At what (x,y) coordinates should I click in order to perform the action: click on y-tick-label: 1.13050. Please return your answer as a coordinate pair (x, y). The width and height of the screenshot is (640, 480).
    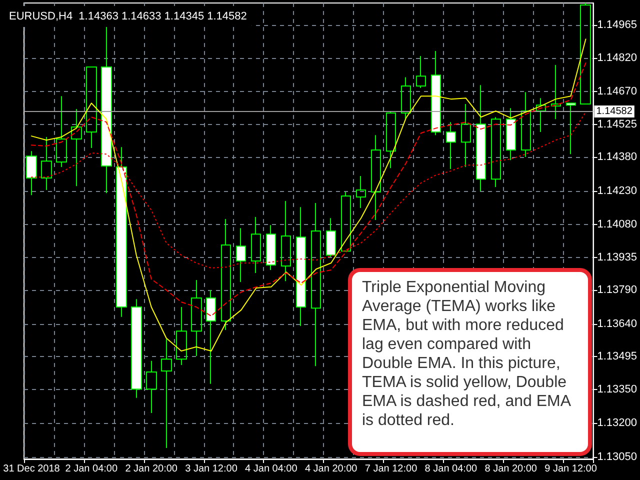
    Looking at the image, I should click on (617, 456).